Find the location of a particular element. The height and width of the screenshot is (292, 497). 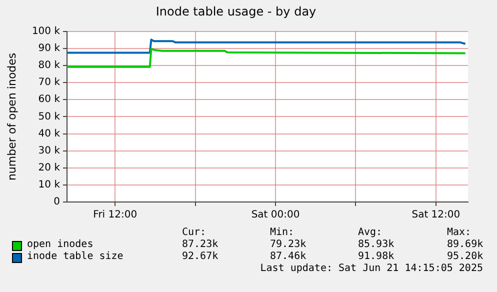

text: 87.23k is located at coordinates (200, 244).